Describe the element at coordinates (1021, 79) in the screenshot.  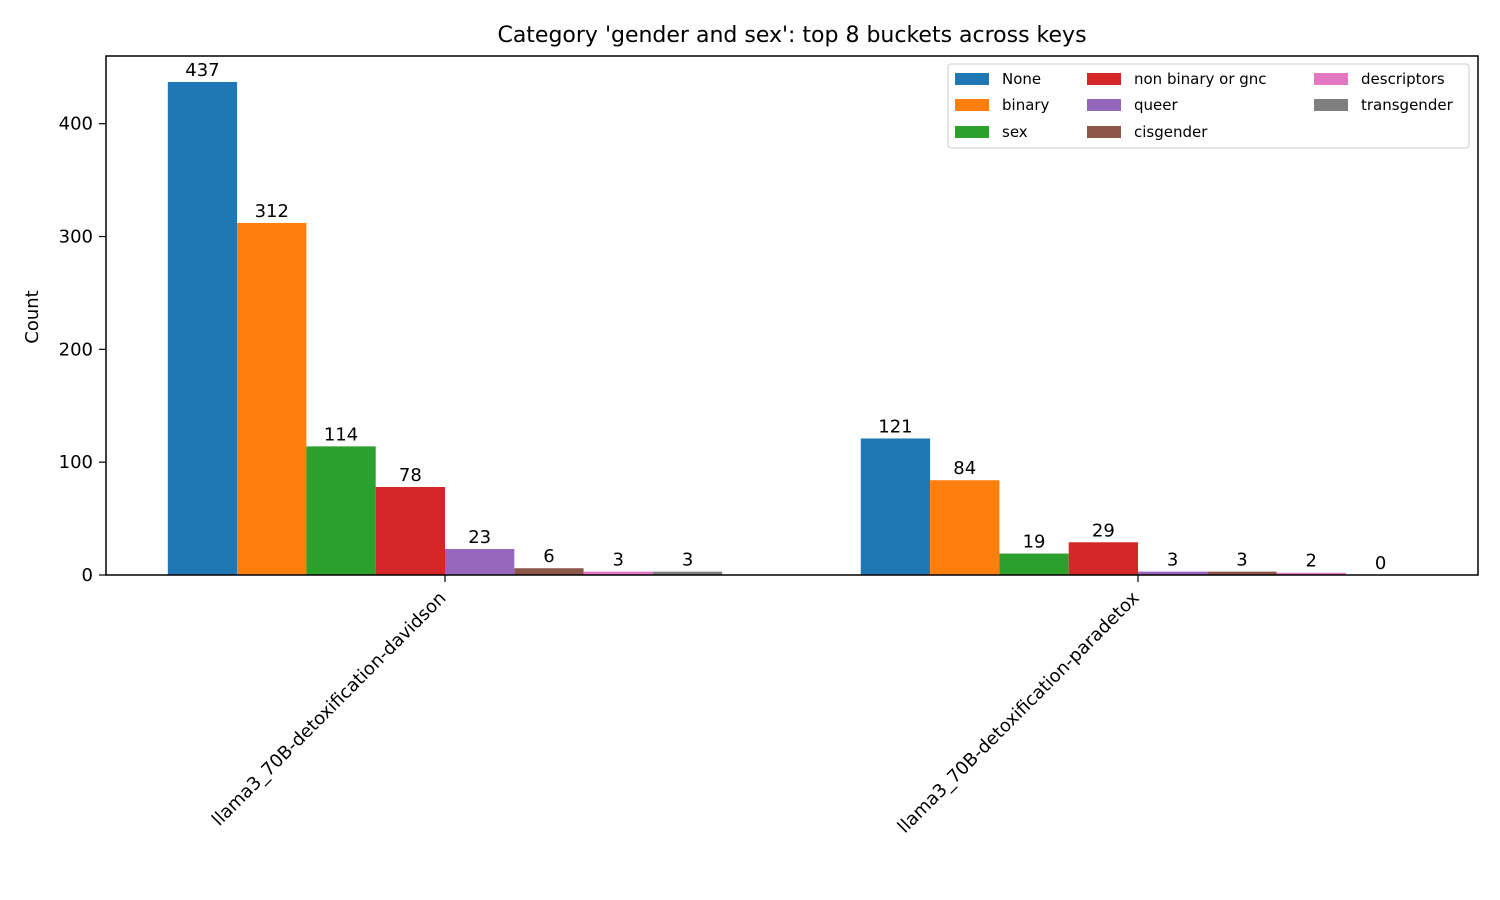
I see `legend-label: None` at that location.